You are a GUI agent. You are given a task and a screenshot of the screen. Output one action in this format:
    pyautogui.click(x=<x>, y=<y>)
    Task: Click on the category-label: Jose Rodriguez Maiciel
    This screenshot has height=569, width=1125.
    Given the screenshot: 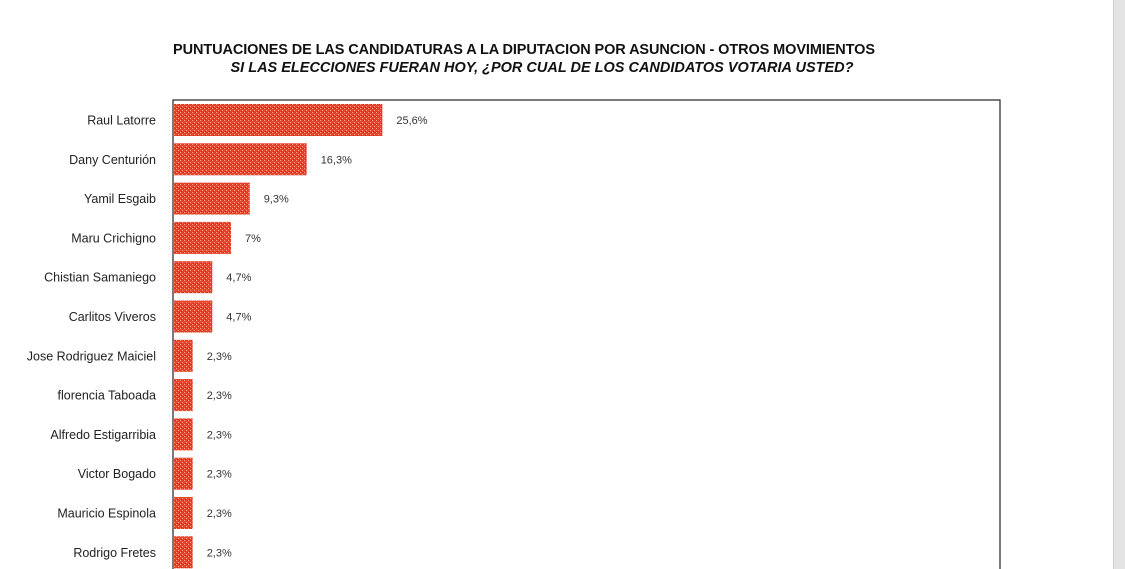 What is the action you would take?
    pyautogui.click(x=91, y=356)
    